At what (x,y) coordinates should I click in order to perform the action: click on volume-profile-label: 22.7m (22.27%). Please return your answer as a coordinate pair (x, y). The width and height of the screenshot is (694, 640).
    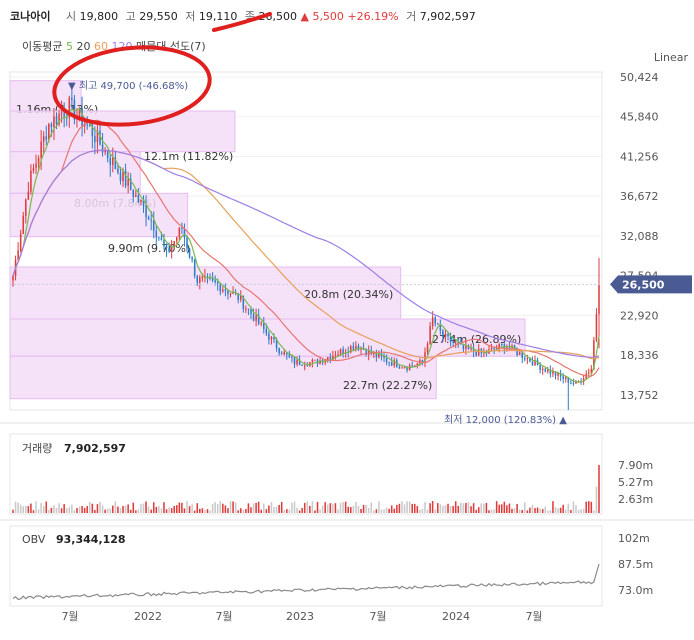
    Looking at the image, I should click on (387, 385).